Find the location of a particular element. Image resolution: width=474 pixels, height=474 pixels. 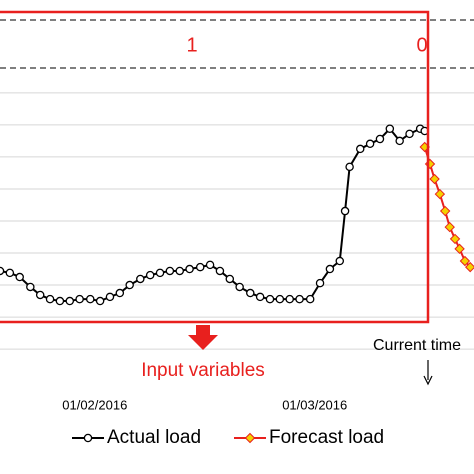

x-tick-label: 01/03/2016 is located at coordinates (314, 404).